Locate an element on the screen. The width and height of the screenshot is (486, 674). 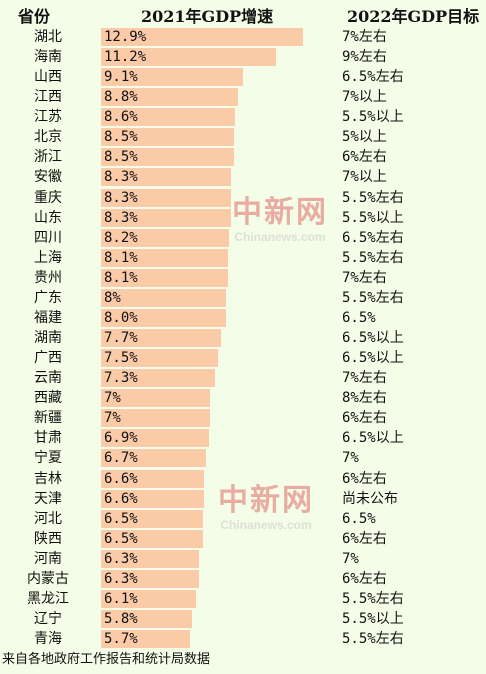
province-label: 北京 is located at coordinates (48, 137).